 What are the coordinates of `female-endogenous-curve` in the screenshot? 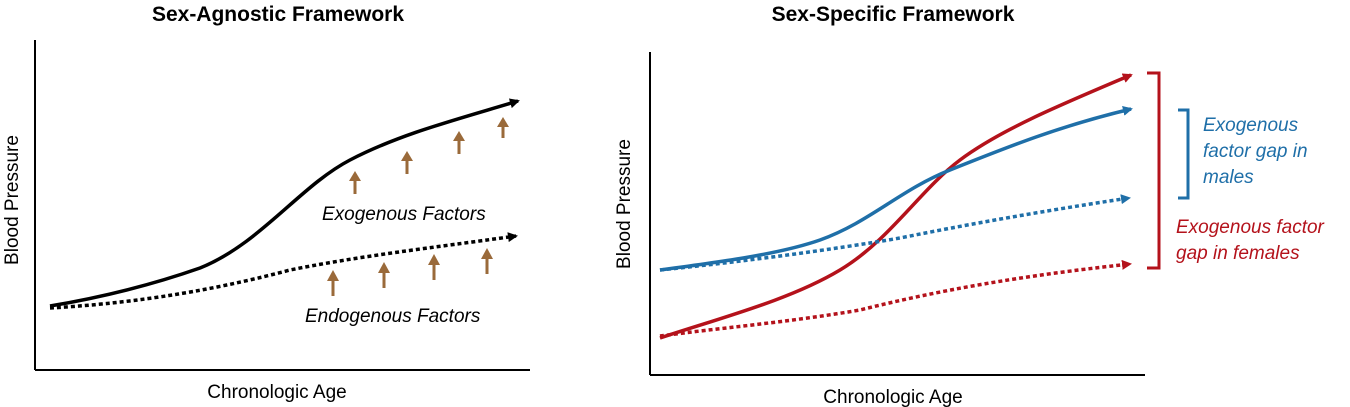 It's located at (895, 298).